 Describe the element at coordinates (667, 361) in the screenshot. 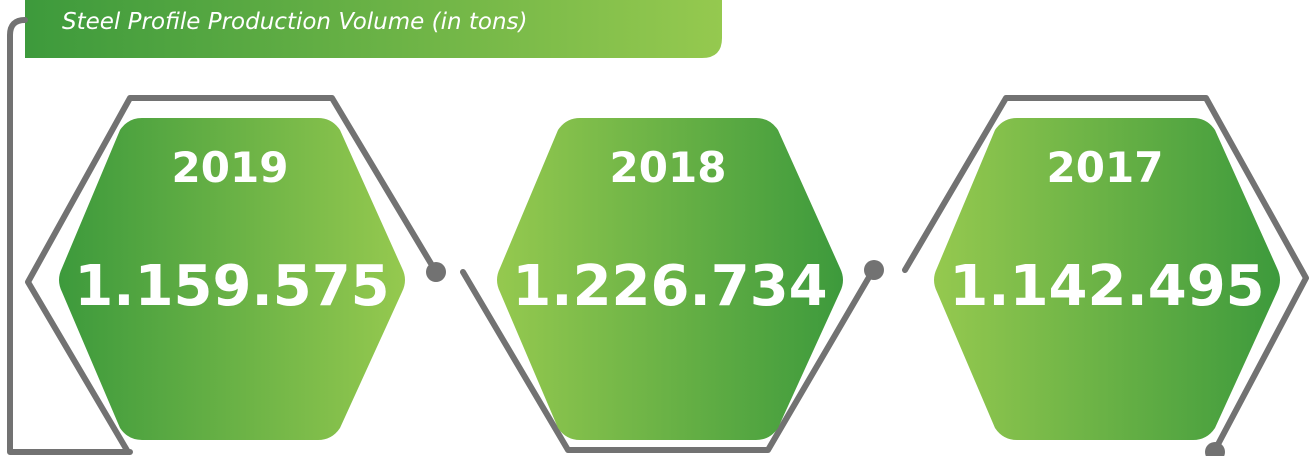

I see `outline` at that location.